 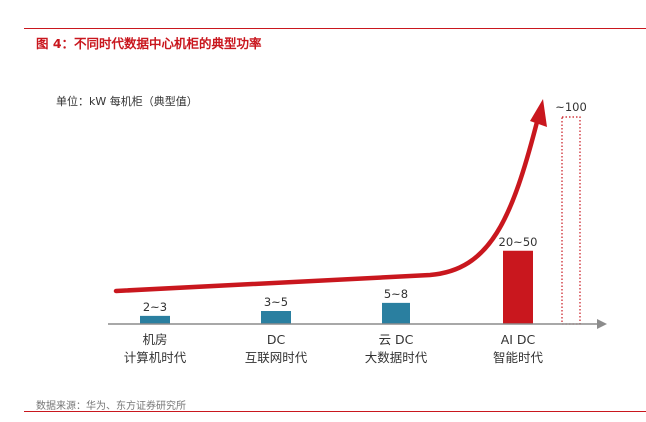 I want to click on unit-label: 单位：kW 每机柜（典型值）, so click(x=127, y=101).